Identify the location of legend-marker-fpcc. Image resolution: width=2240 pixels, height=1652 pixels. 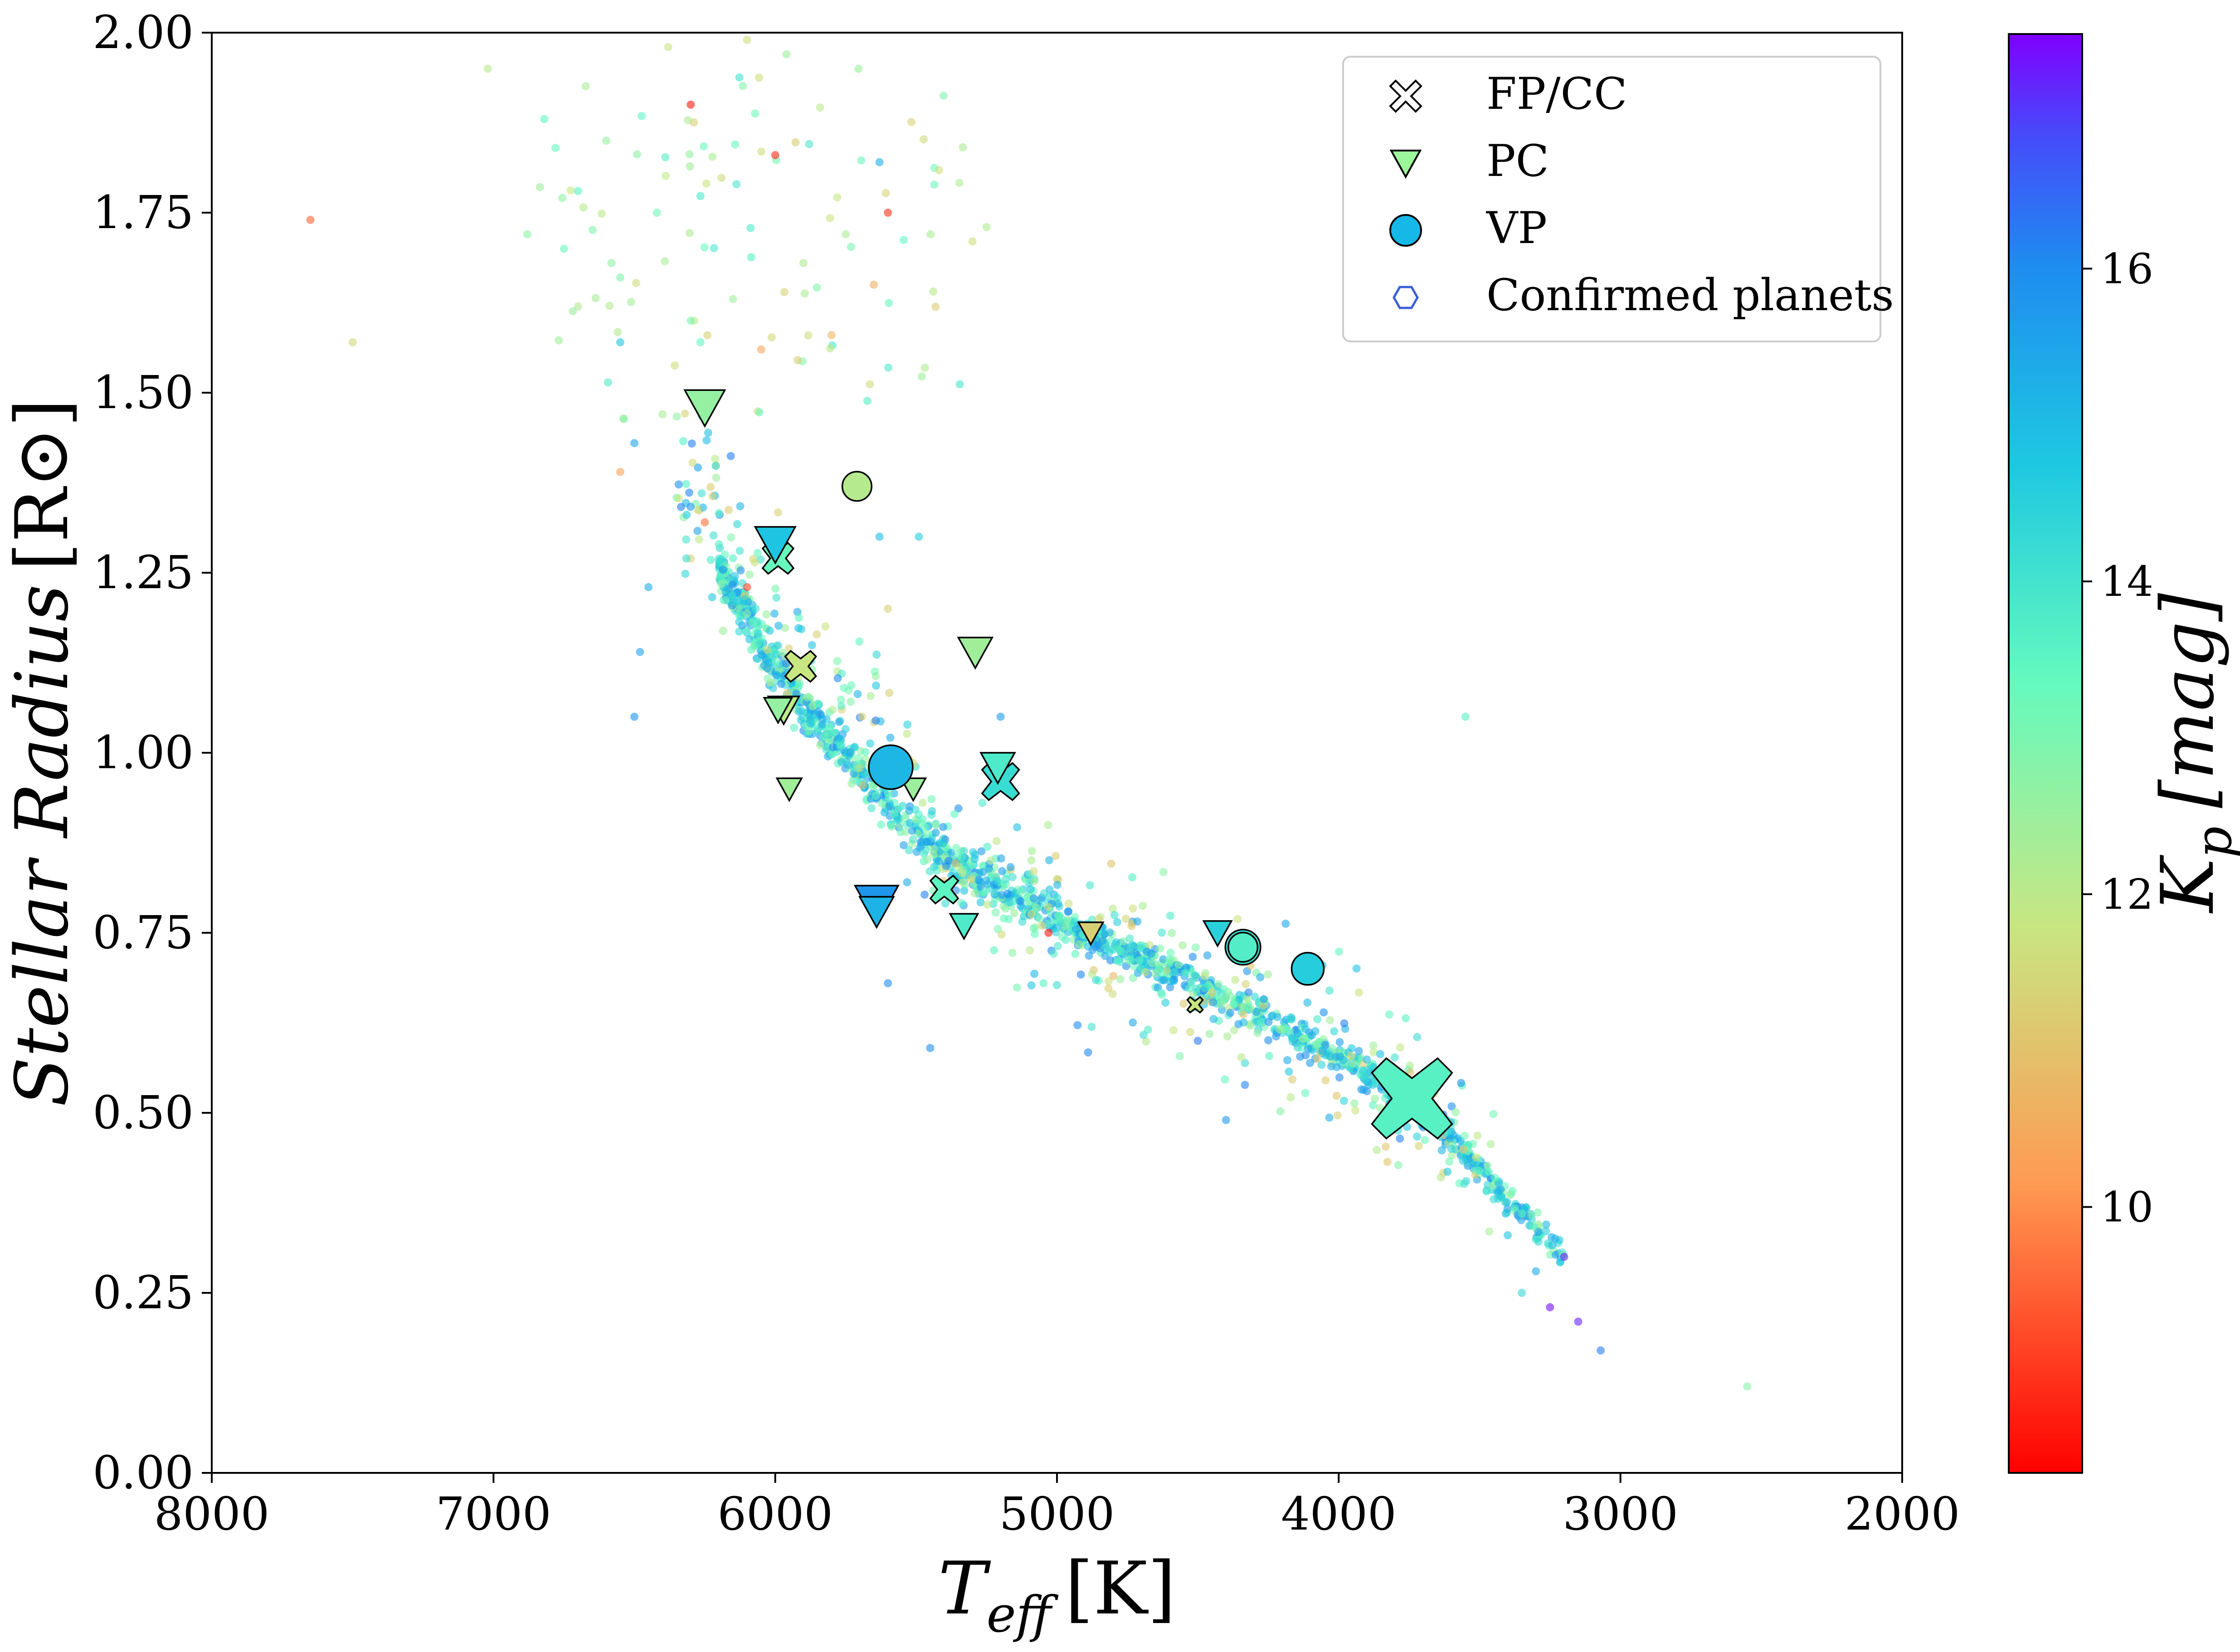
(1405, 96).